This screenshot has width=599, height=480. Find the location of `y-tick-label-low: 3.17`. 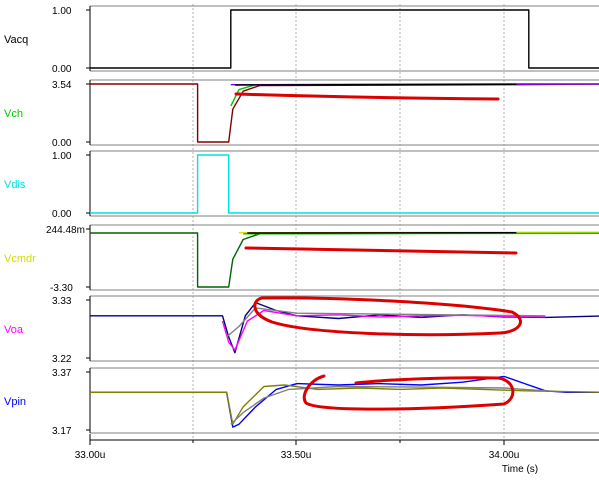

y-tick-label-low: 3.17 is located at coordinates (62, 431).